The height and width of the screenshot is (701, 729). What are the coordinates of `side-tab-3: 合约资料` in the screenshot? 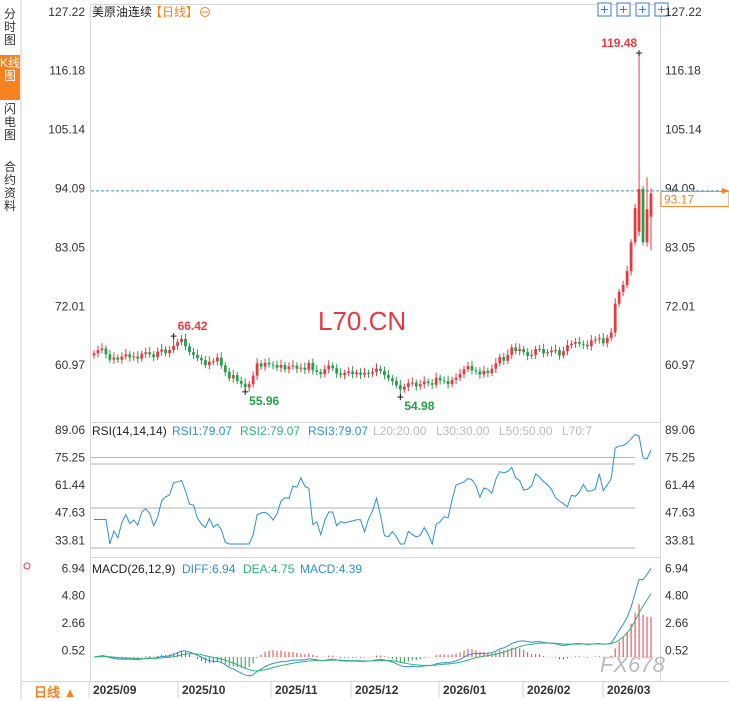 It's located at (9, 186).